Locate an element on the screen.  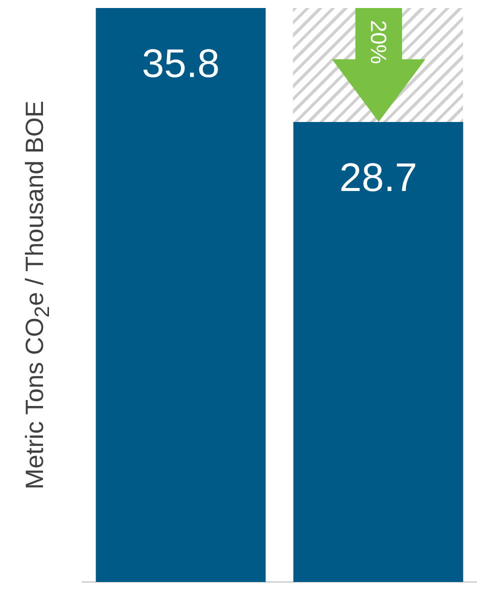
data-label: 35.8 is located at coordinates (181, 64).